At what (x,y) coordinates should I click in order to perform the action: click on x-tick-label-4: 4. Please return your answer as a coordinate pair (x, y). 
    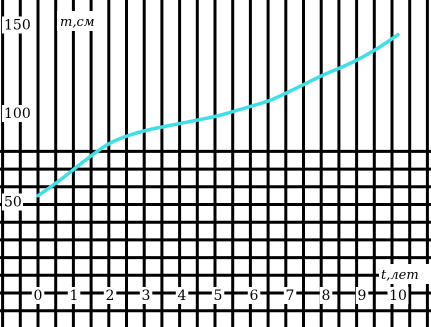
    Looking at the image, I should click on (182, 296).